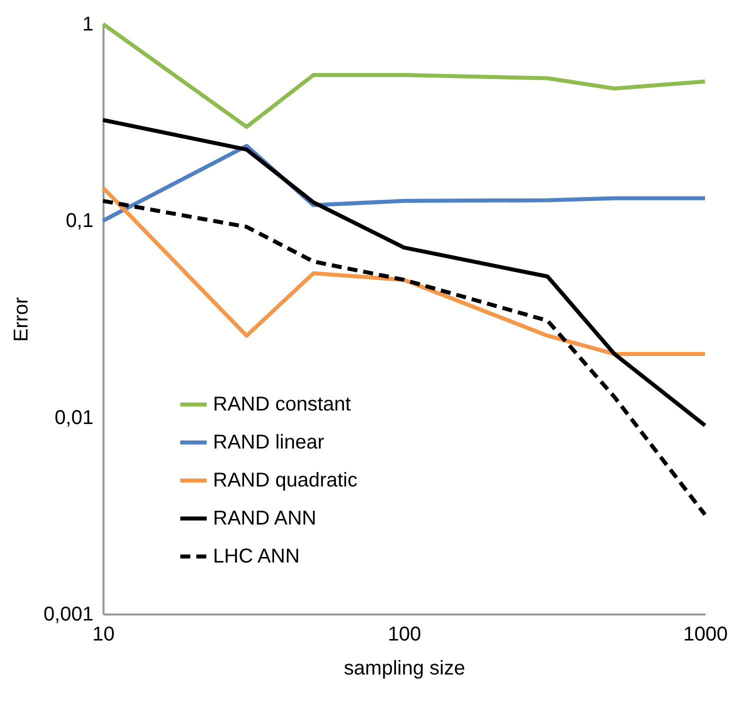 Image resolution: width=745 pixels, height=707 pixels. Describe the element at coordinates (103, 635) in the screenshot. I see `x-tick-label: 10` at that location.